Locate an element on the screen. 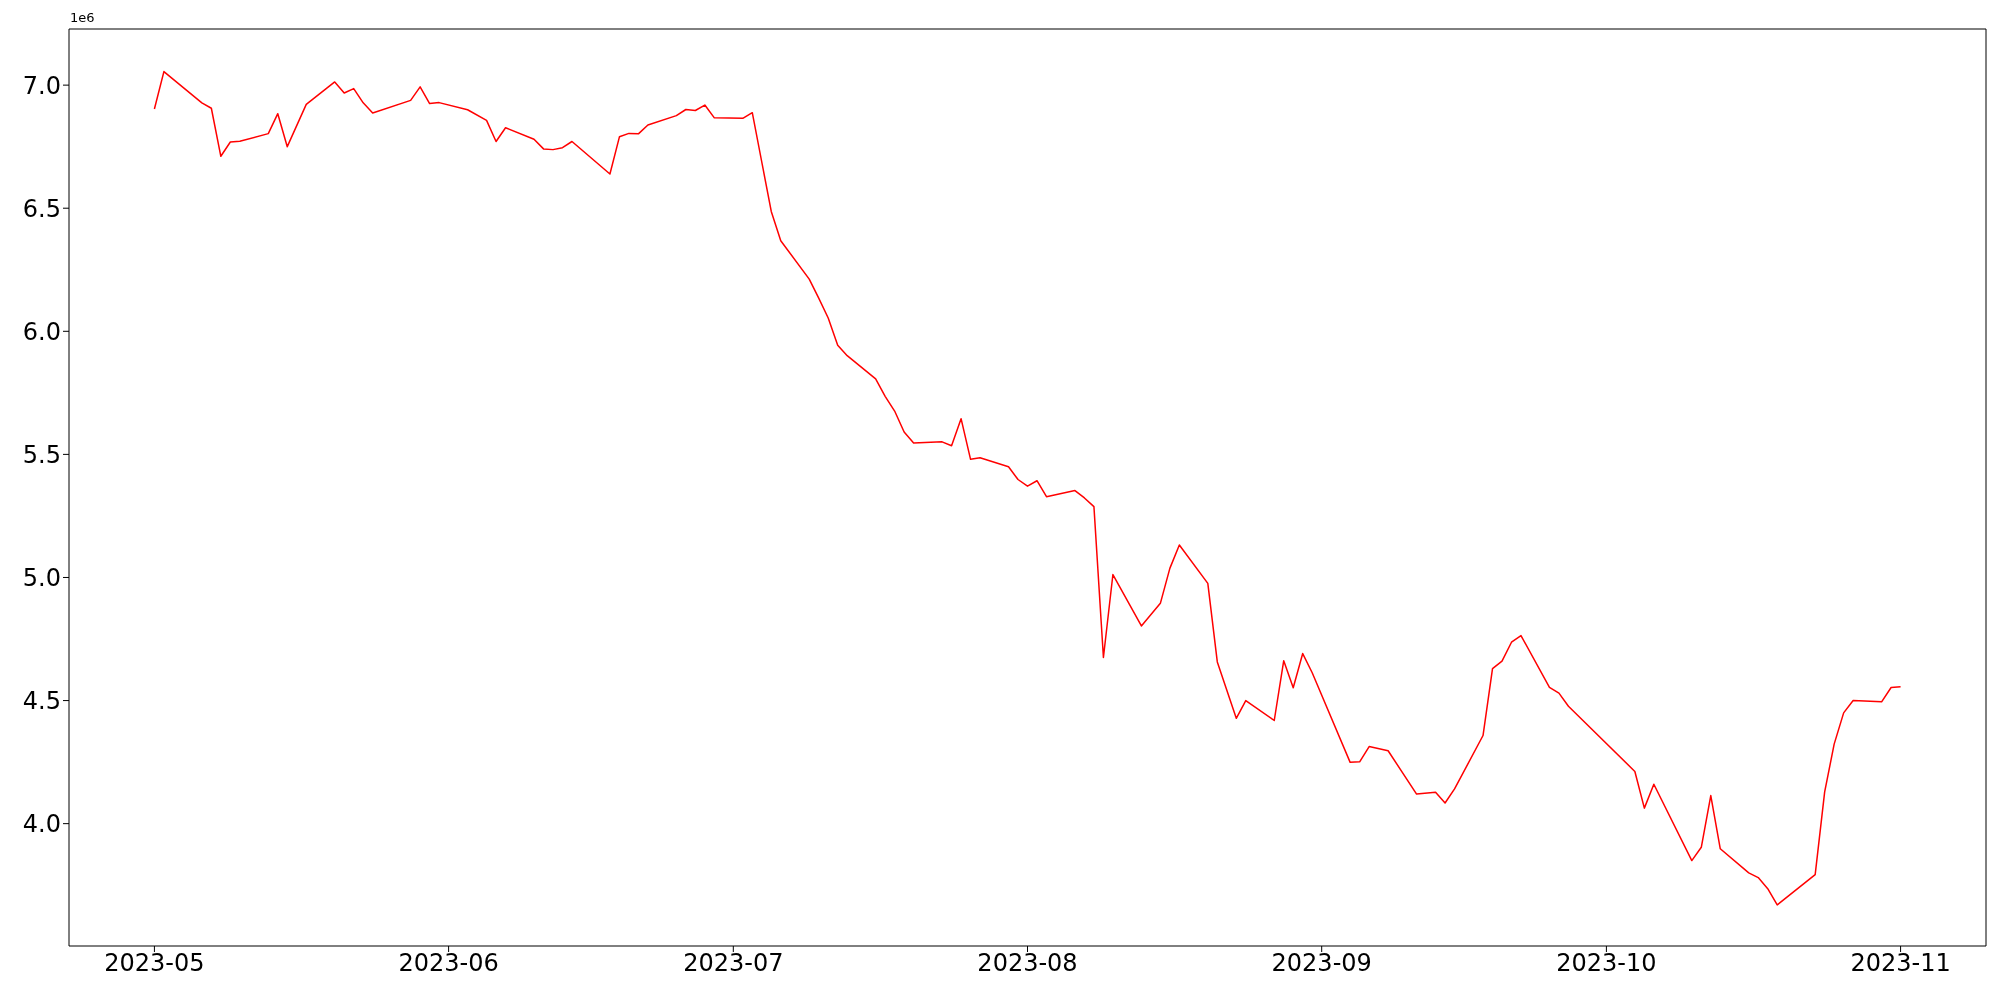  x-tick-label: 2023-08 is located at coordinates (1027, 963).